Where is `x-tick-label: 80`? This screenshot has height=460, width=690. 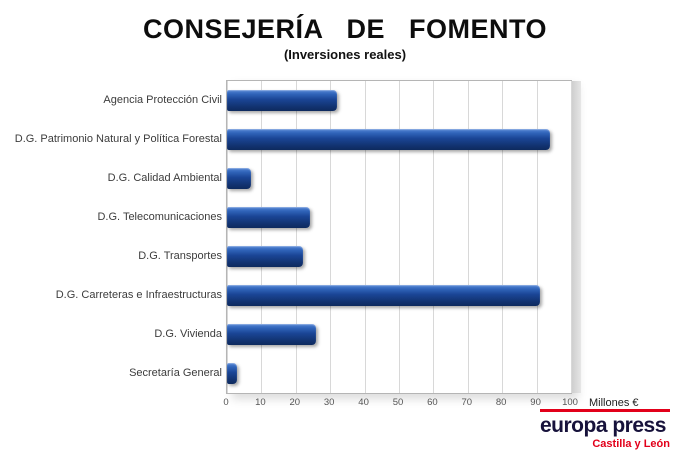 x-tick-label: 80 is located at coordinates (501, 402).